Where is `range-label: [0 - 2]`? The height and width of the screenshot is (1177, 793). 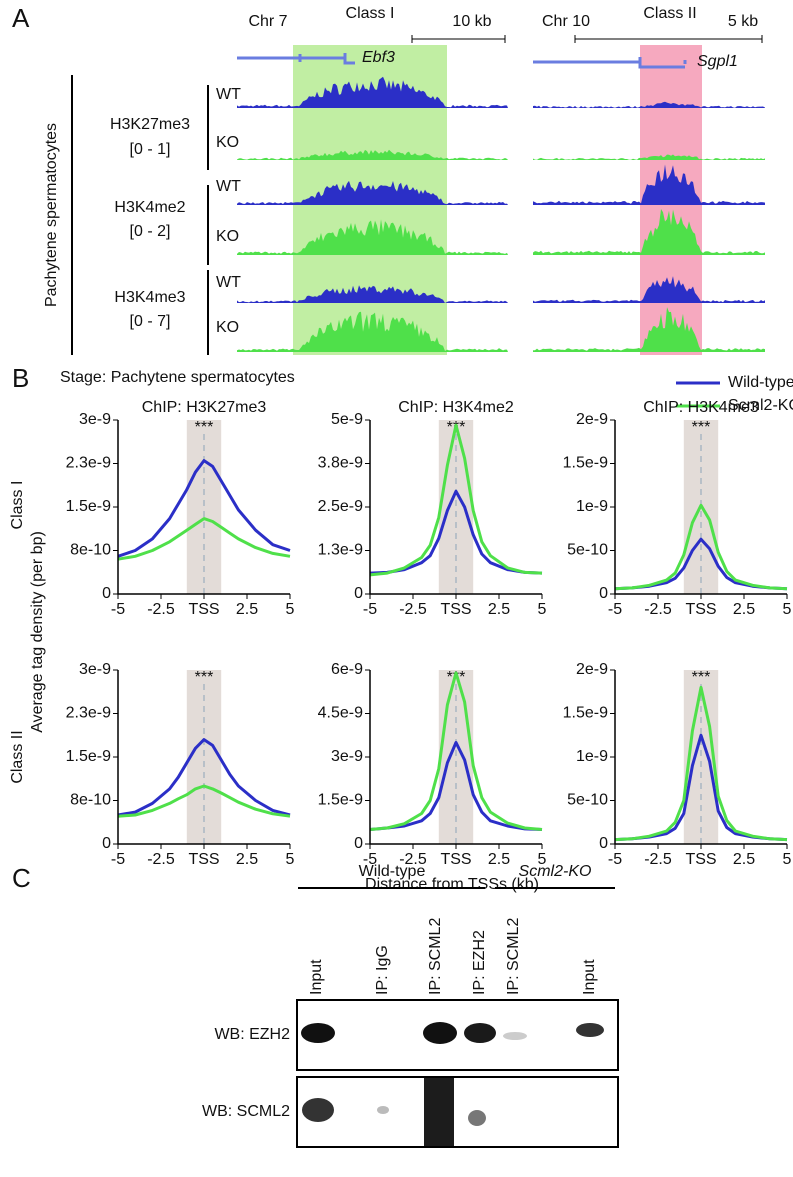
range-label: [0 - 2] is located at coordinates (150, 231).